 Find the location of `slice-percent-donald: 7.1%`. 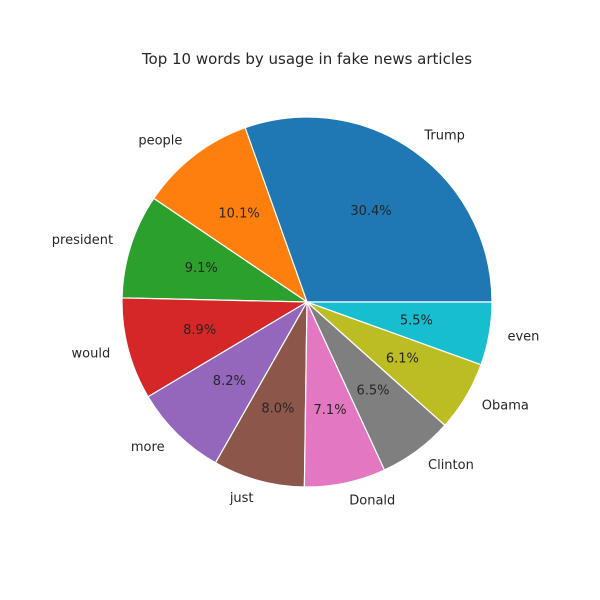

slice-percent-donald: 7.1% is located at coordinates (330, 410).